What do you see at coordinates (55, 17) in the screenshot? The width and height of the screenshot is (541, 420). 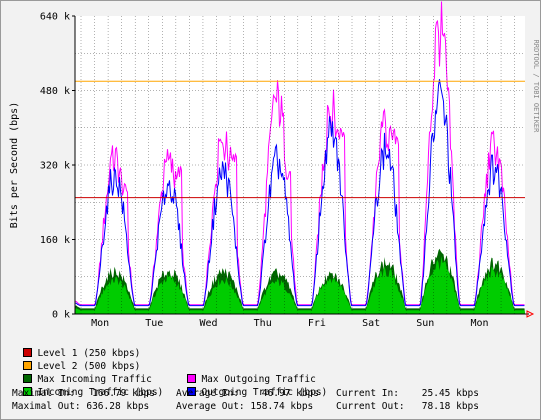 I see `y-tick-label: 640 k` at bounding box center [55, 17].